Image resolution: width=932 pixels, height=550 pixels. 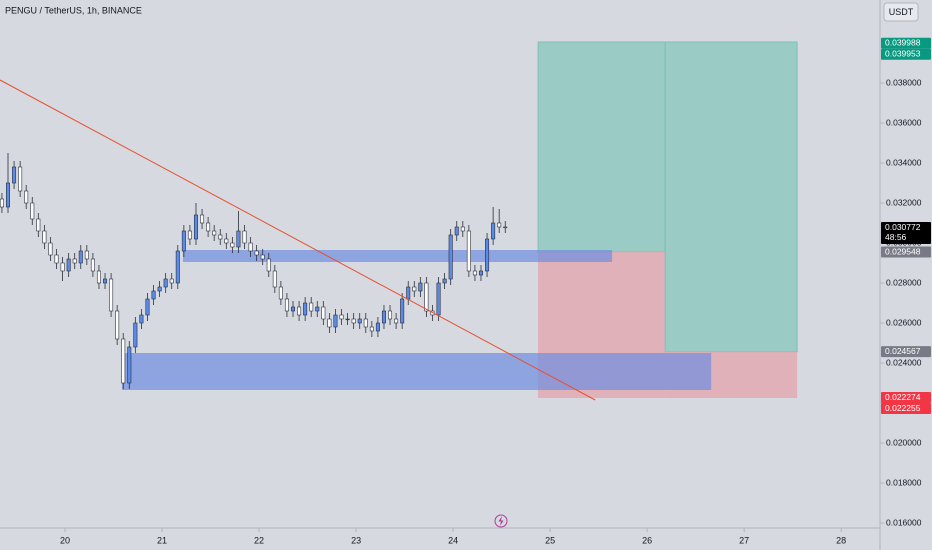 I want to click on currency-button, so click(x=901, y=12).